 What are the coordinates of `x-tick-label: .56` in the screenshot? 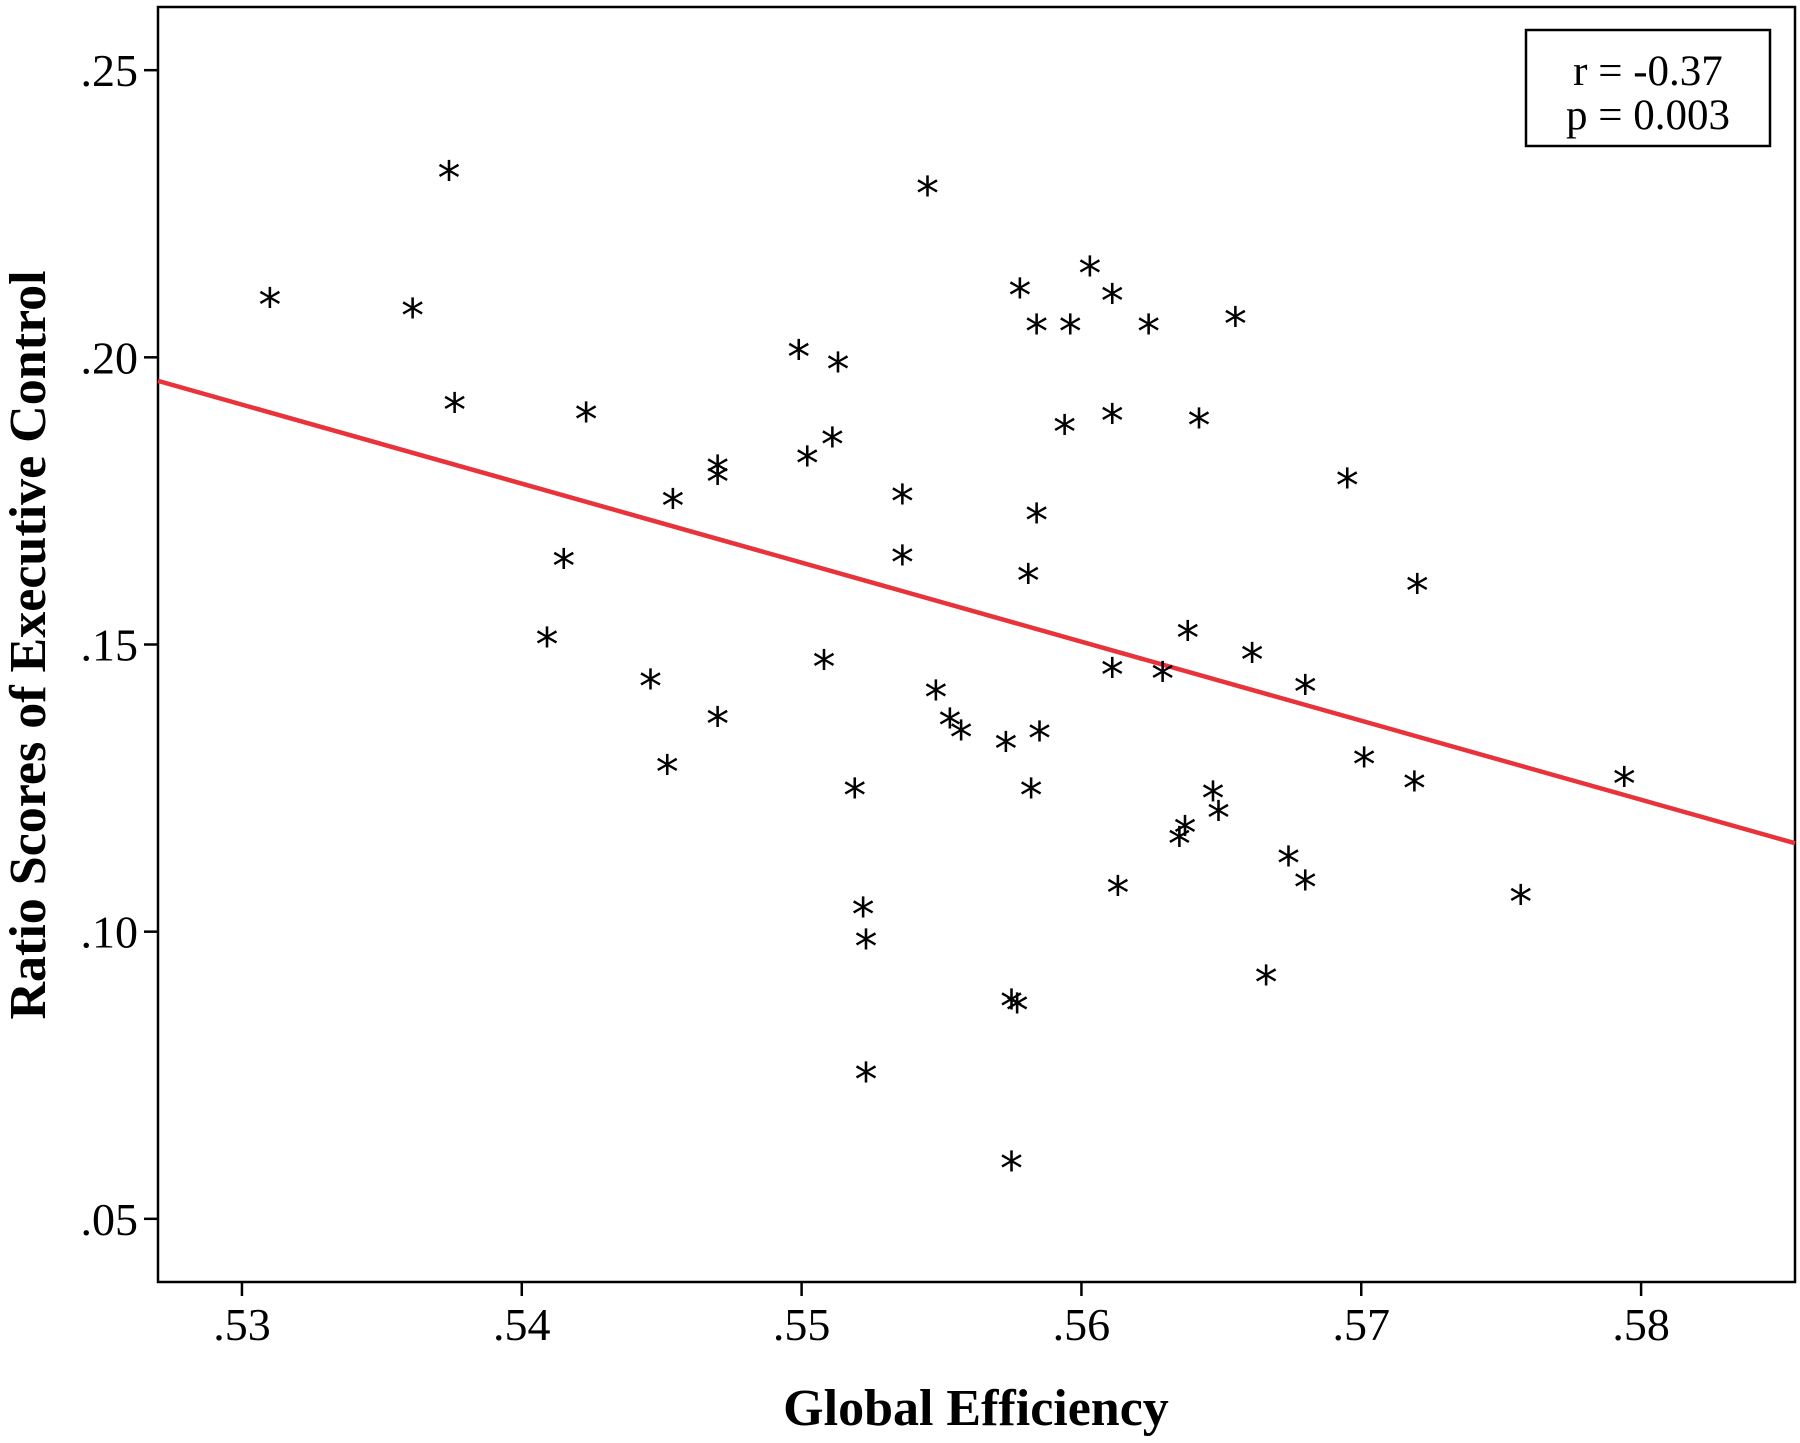 It's located at (1082, 1324).